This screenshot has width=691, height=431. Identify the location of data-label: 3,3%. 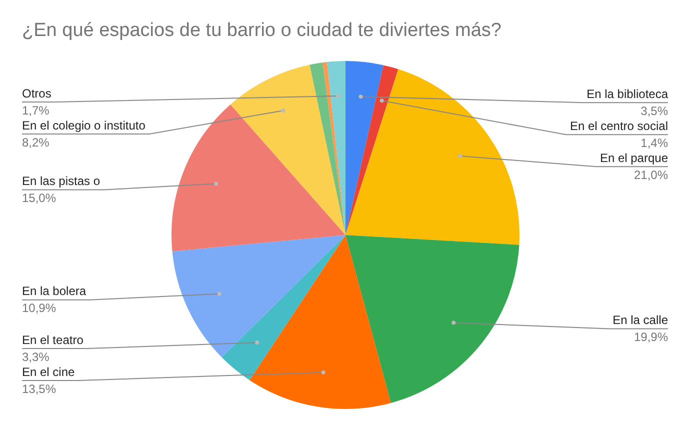
(36, 357).